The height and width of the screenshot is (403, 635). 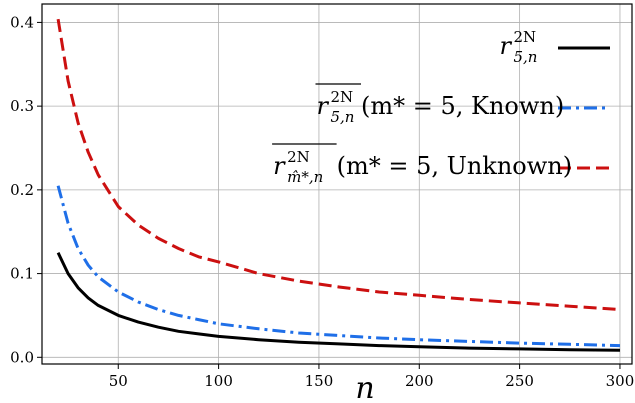 I want to click on legend-entry-1: r 2N 5,n, so click(x=519, y=47).